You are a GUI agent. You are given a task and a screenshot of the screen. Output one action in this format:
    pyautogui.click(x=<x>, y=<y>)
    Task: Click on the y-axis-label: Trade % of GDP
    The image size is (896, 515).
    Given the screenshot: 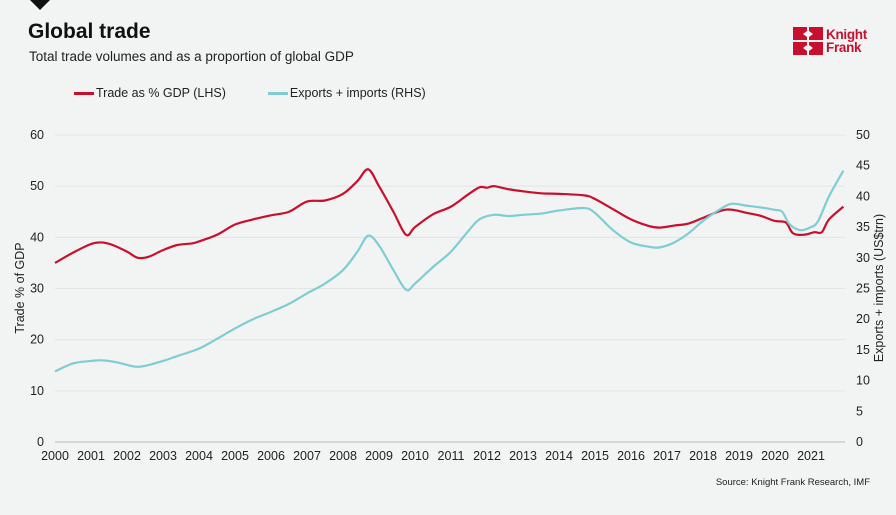 What is the action you would take?
    pyautogui.click(x=20, y=287)
    